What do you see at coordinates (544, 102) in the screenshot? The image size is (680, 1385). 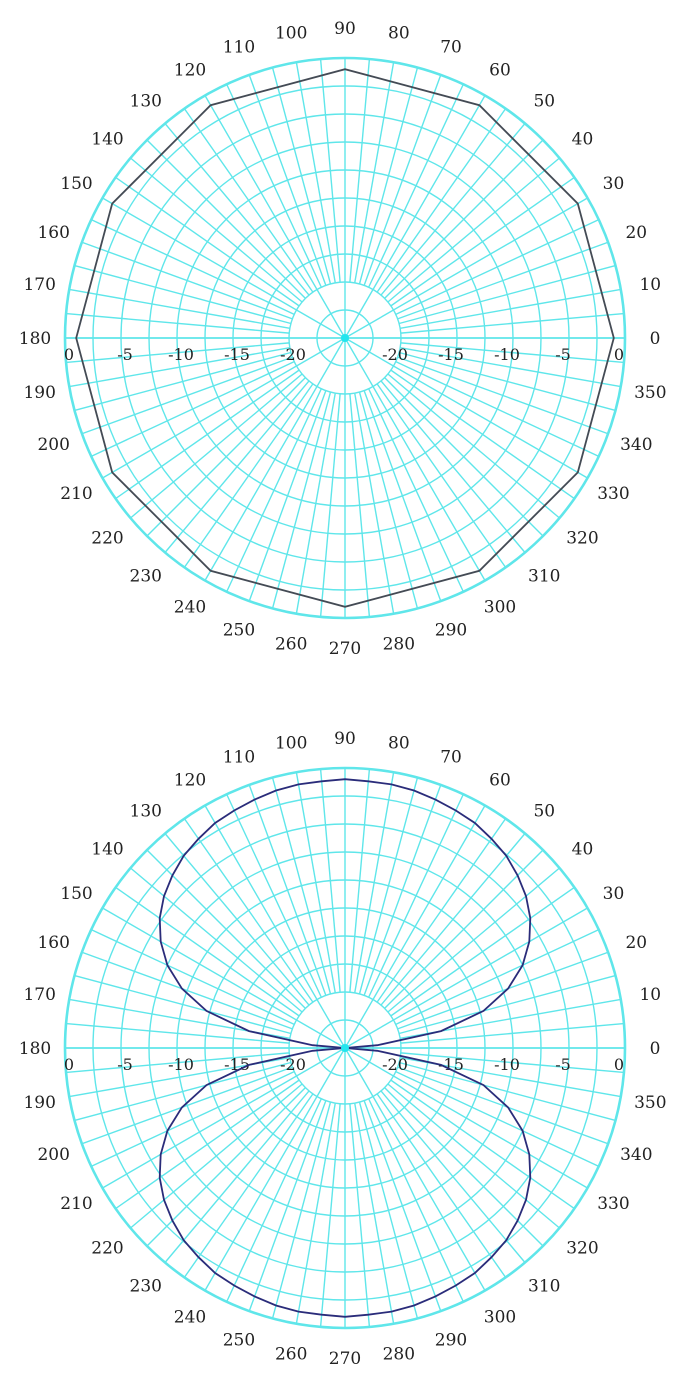 I see `angle-label-50: 50` at bounding box center [544, 102].